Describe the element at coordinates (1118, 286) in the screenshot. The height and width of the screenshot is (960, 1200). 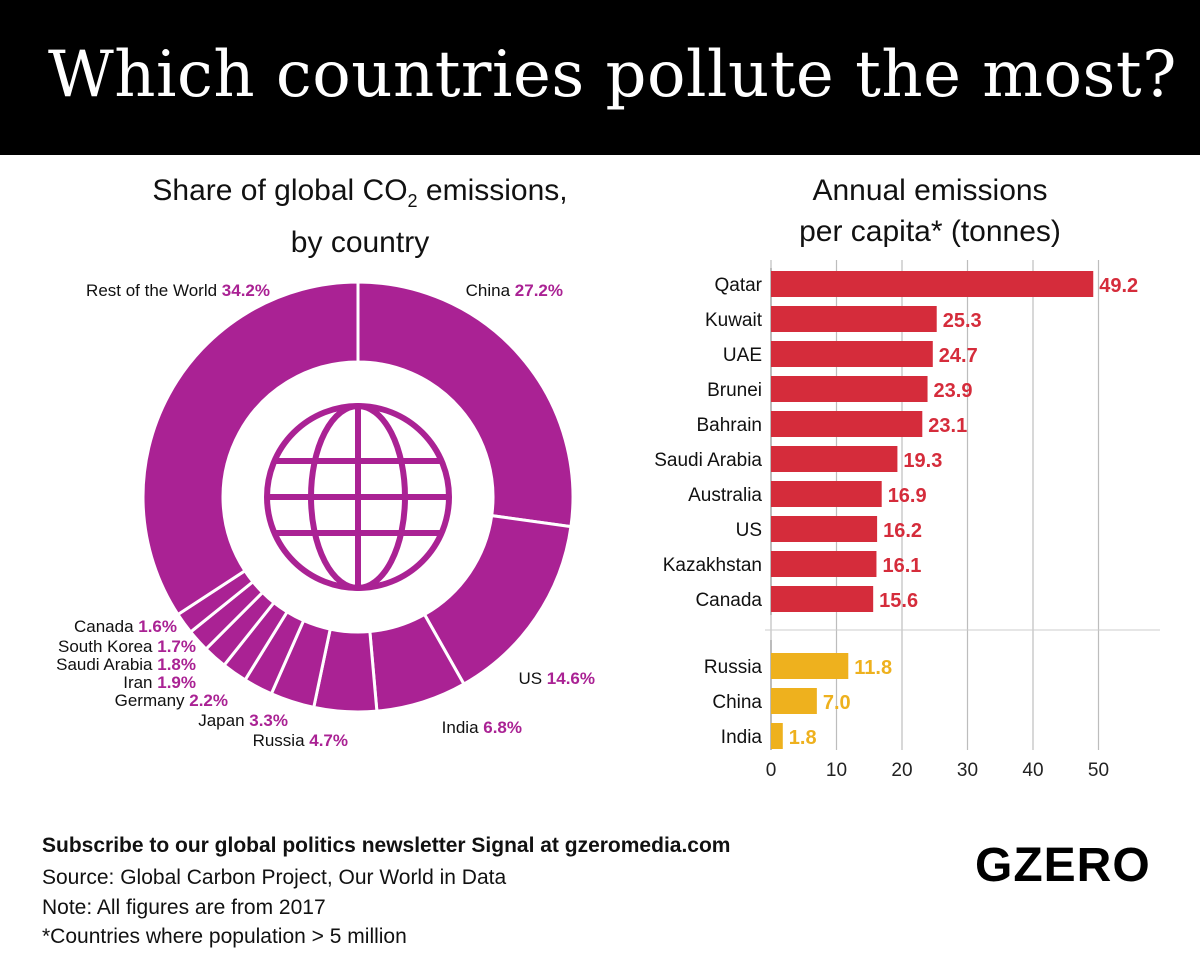
I see `bar-value-label: 49.2` at that location.